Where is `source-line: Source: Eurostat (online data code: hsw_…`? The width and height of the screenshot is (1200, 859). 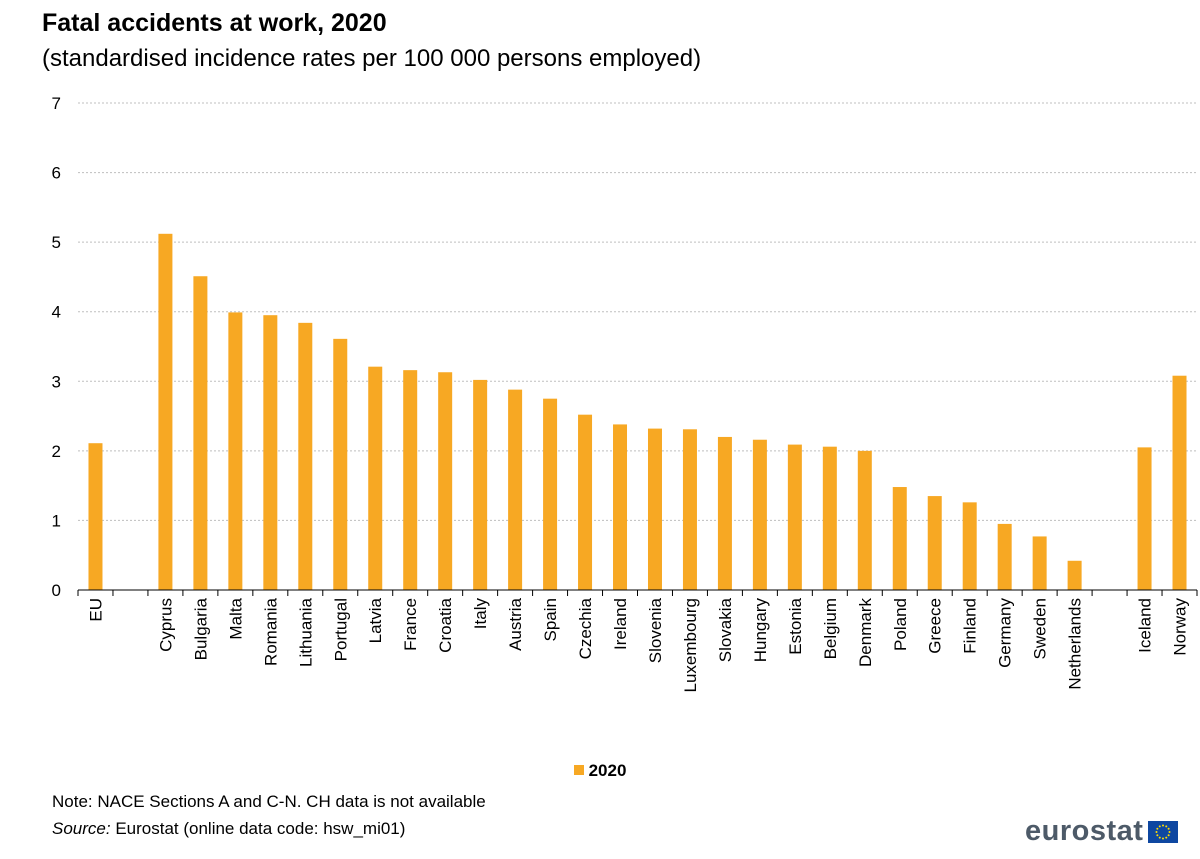
source-line: Source: Eurostat (online data code: hsw_… is located at coordinates (228, 829).